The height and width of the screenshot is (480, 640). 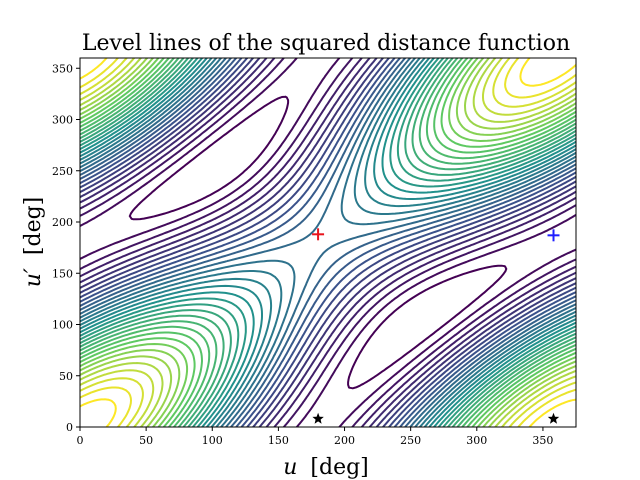 I want to click on x-axis-label: u [deg], so click(x=326, y=467).